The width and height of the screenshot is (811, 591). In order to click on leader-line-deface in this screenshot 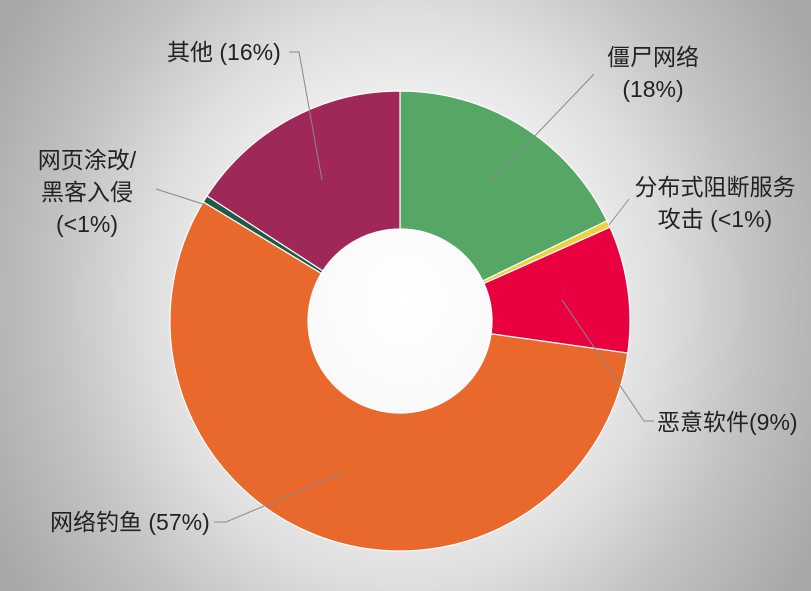, I will do `click(181, 197)`.